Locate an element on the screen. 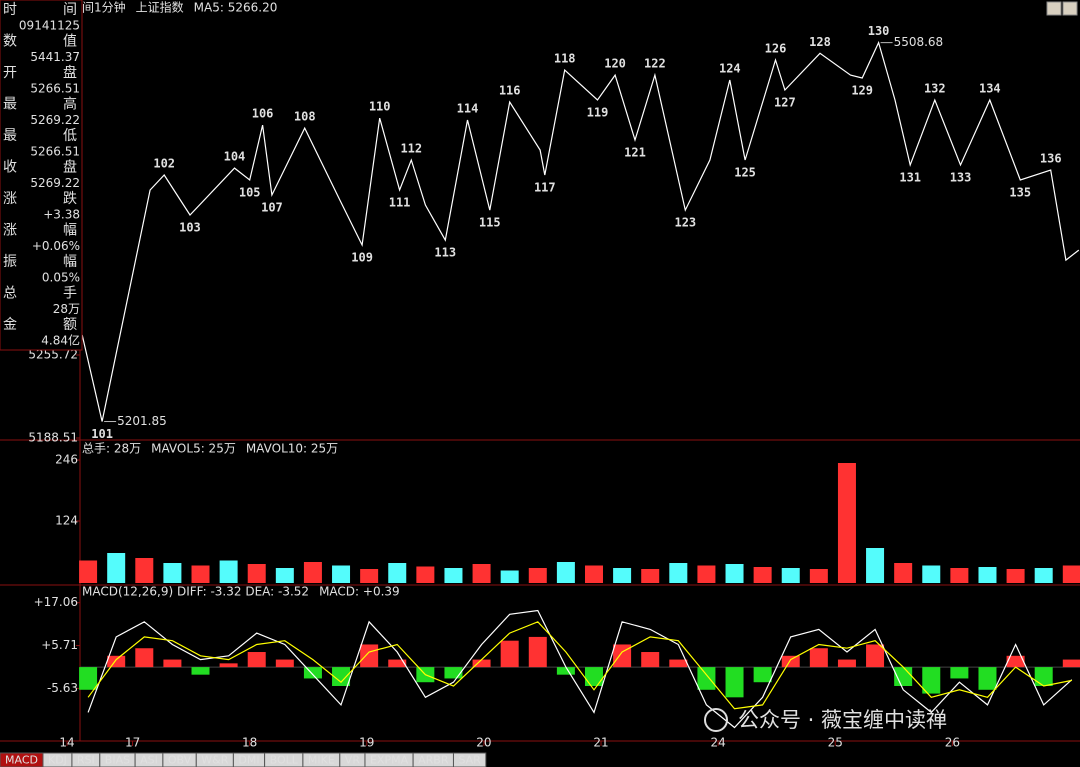 The image size is (1080, 767). x-tick-label: 18 is located at coordinates (249, 743).